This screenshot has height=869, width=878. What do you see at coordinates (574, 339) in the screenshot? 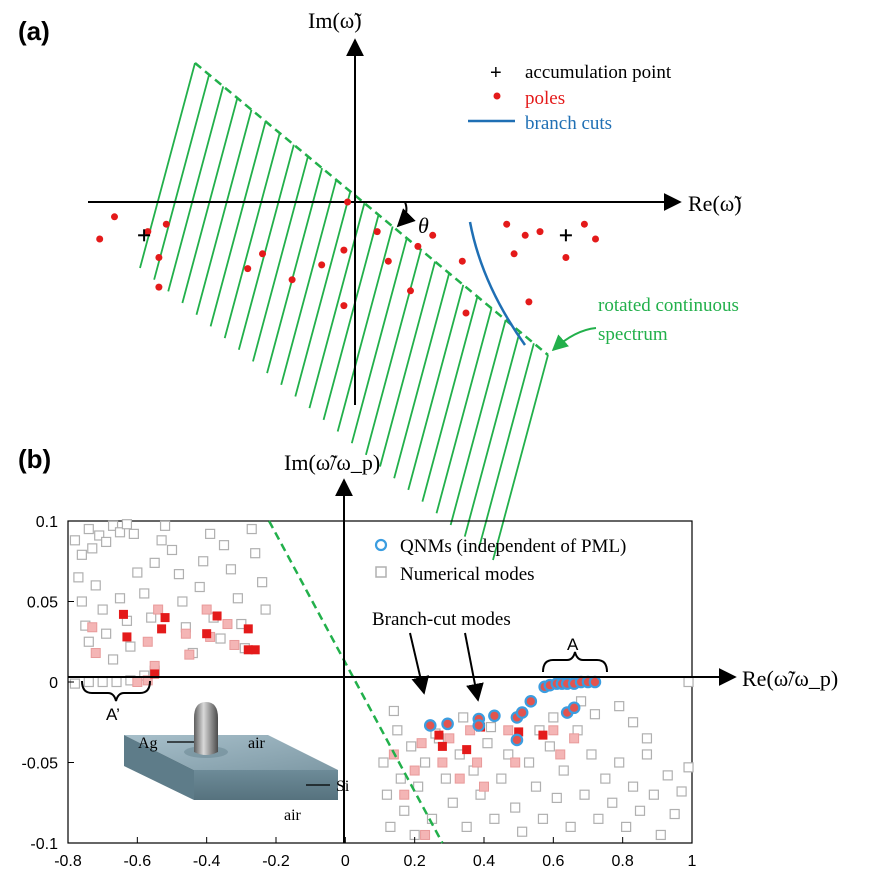
I see `rotated-spectrum-arrow` at bounding box center [574, 339].